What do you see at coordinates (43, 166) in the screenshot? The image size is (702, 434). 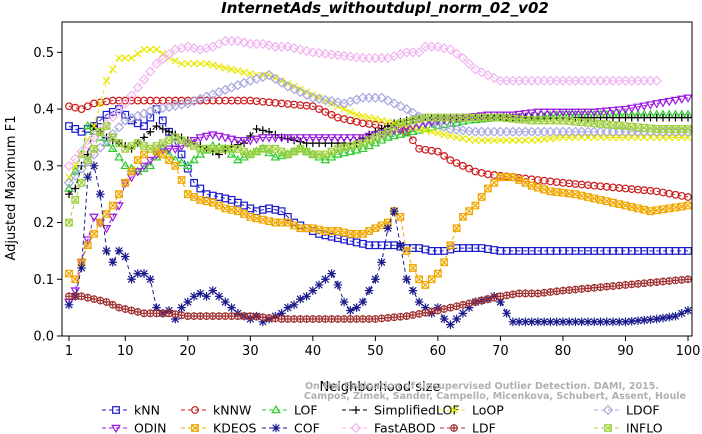 I see `y-tick-label: 0.3` at bounding box center [43, 166].